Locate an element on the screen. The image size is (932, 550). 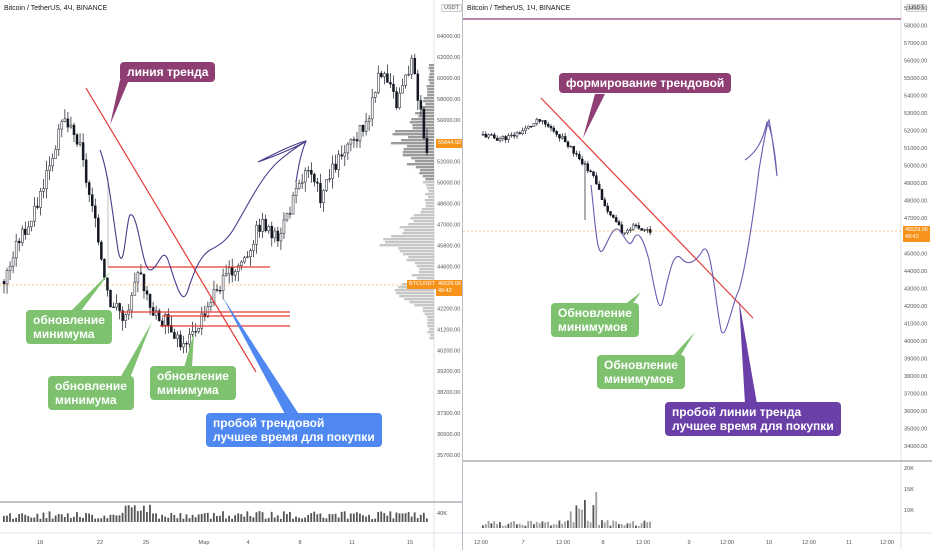
callout-lows-update-2: Обновление минимумов is located at coordinates (641, 372).